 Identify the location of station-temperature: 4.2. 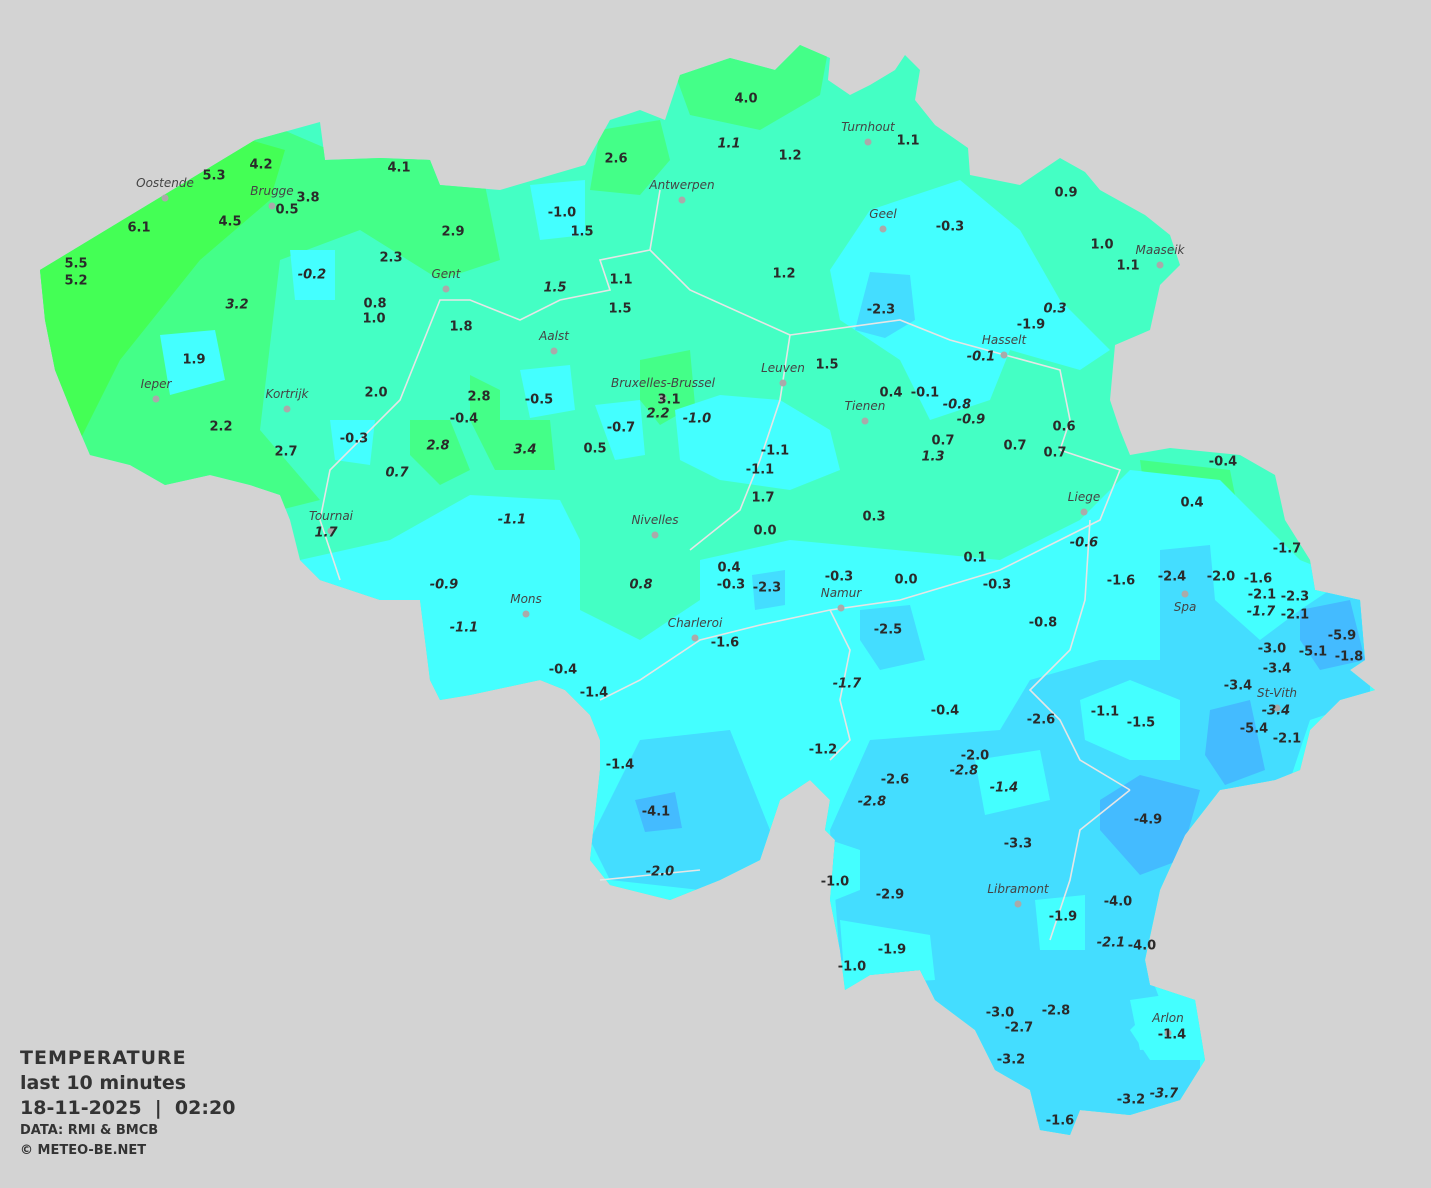
(260, 165).